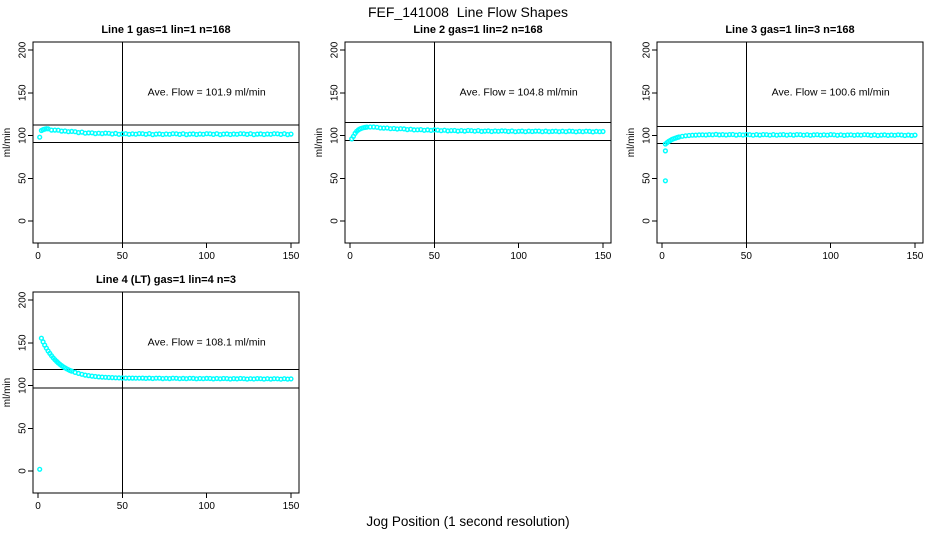 The image size is (936, 540). I want to click on shared-x-axis-label: Jog Position (1 second resolution), so click(468, 521).